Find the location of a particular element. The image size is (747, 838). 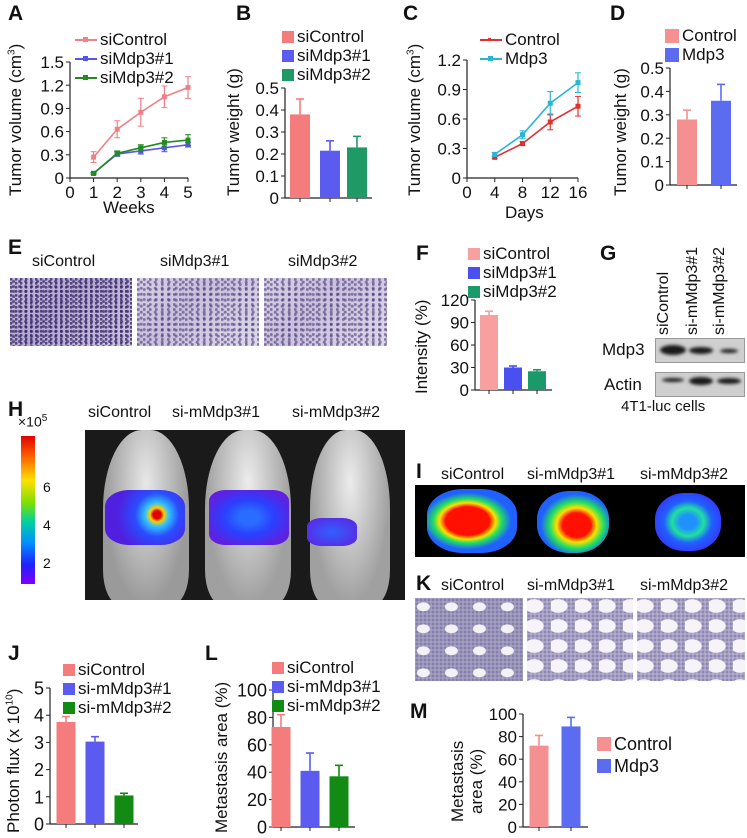

y-tick-label: 30 is located at coordinates (459, 368).